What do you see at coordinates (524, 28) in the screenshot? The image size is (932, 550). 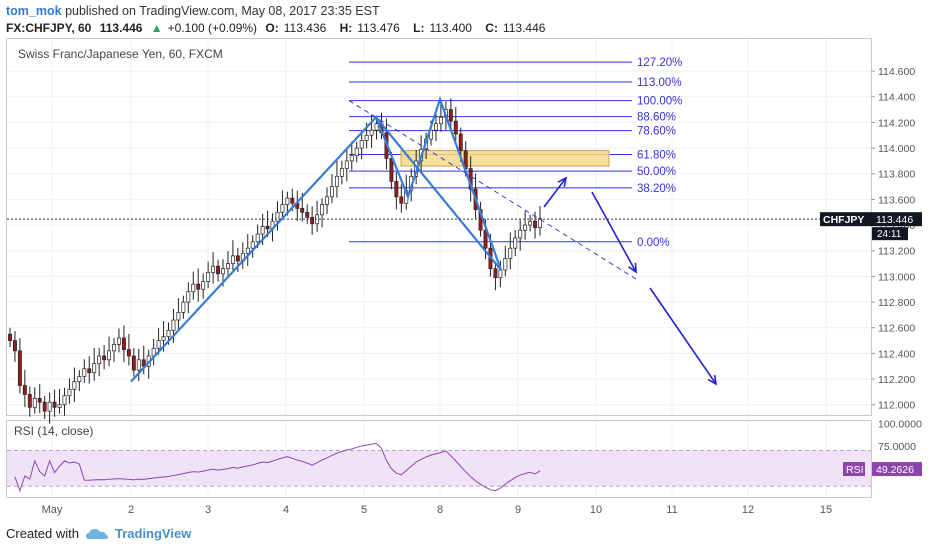 I see `close-value: 113.446` at bounding box center [524, 28].